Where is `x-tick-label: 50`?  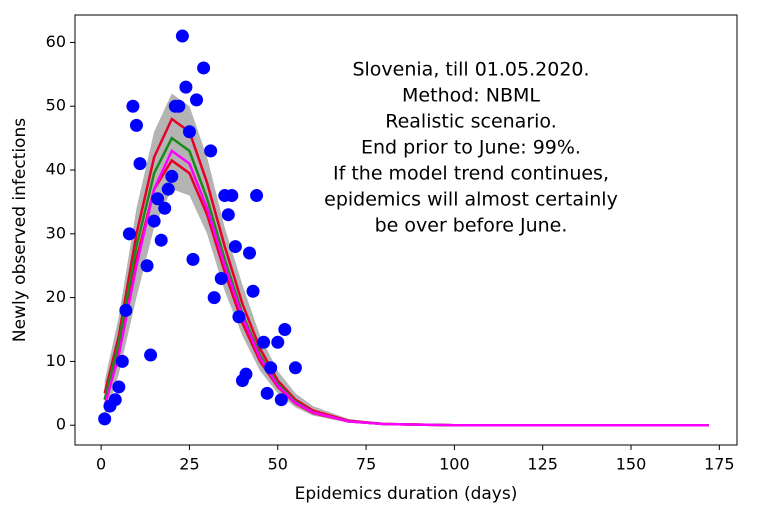 x-tick-label: 50 is located at coordinates (278, 464).